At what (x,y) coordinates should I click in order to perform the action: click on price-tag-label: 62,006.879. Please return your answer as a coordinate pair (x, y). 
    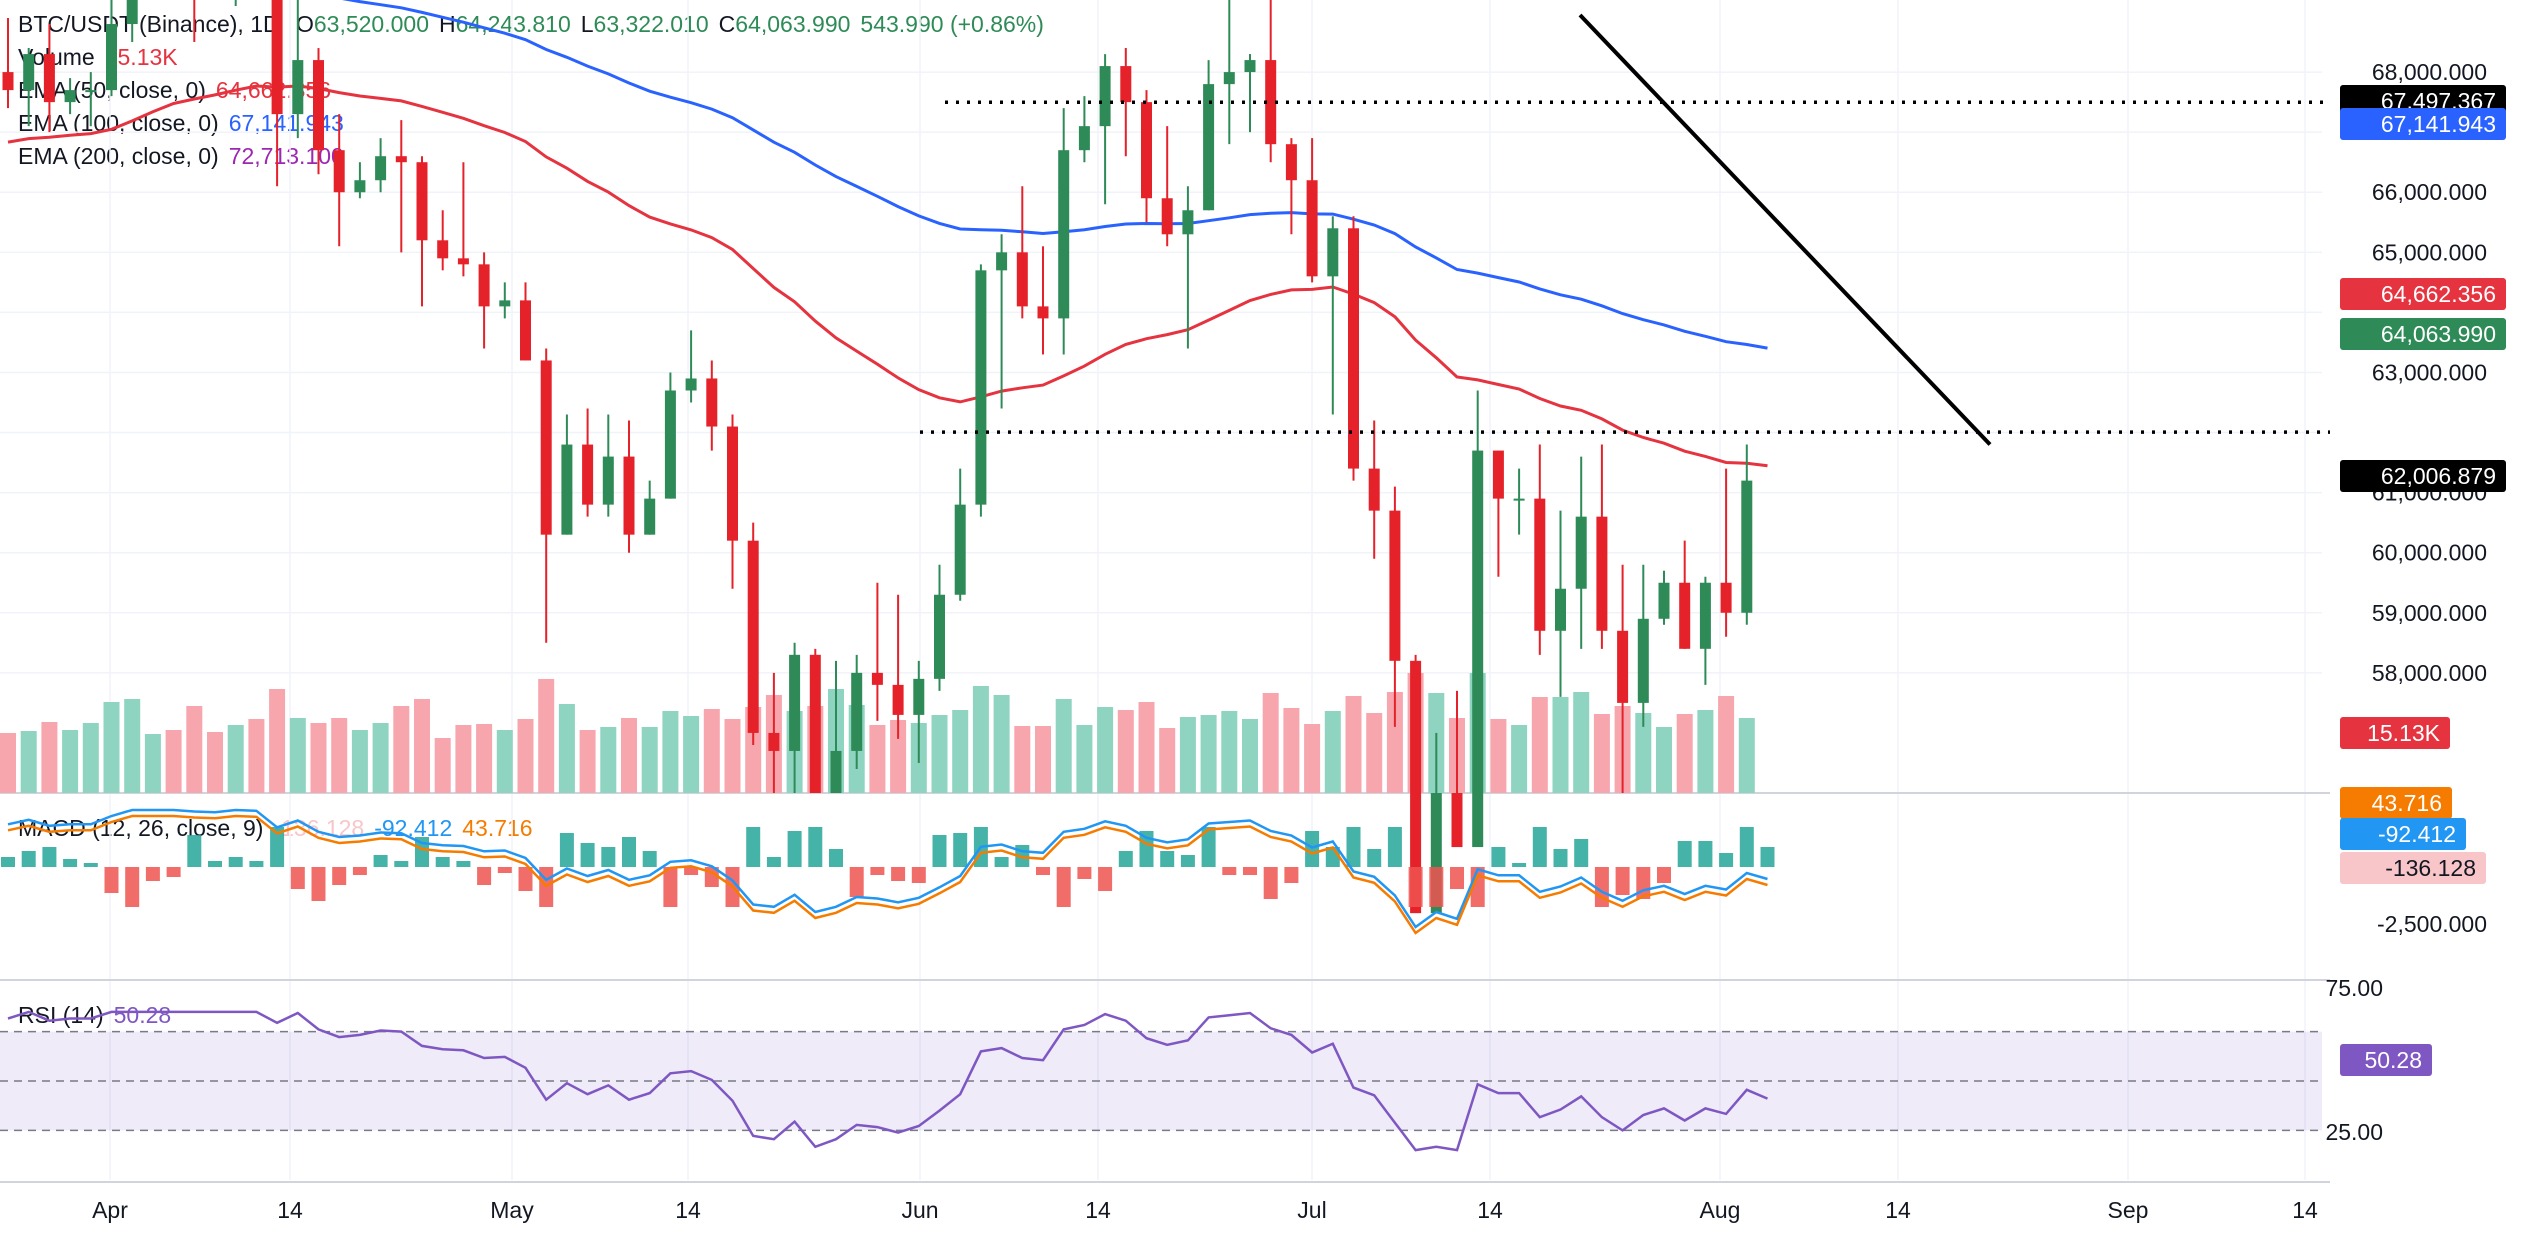
    Looking at the image, I should click on (2438, 476).